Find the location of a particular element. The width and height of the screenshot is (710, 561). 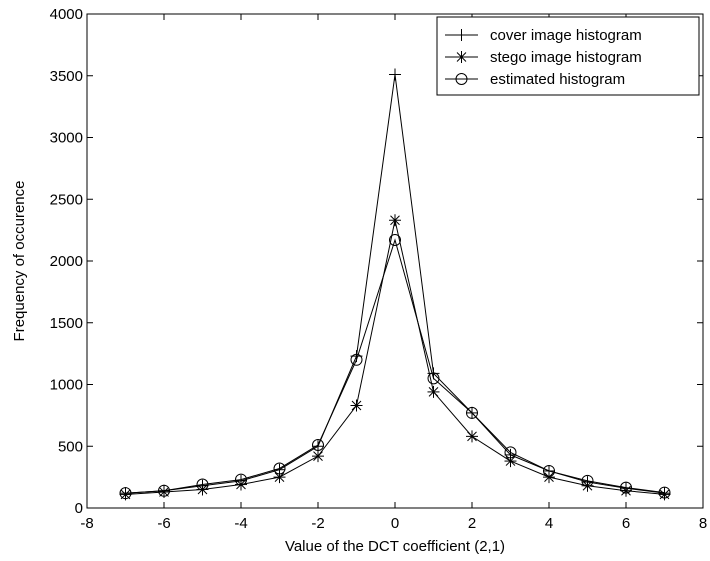

legend-label-2: stego image histogram is located at coordinates (566, 57).